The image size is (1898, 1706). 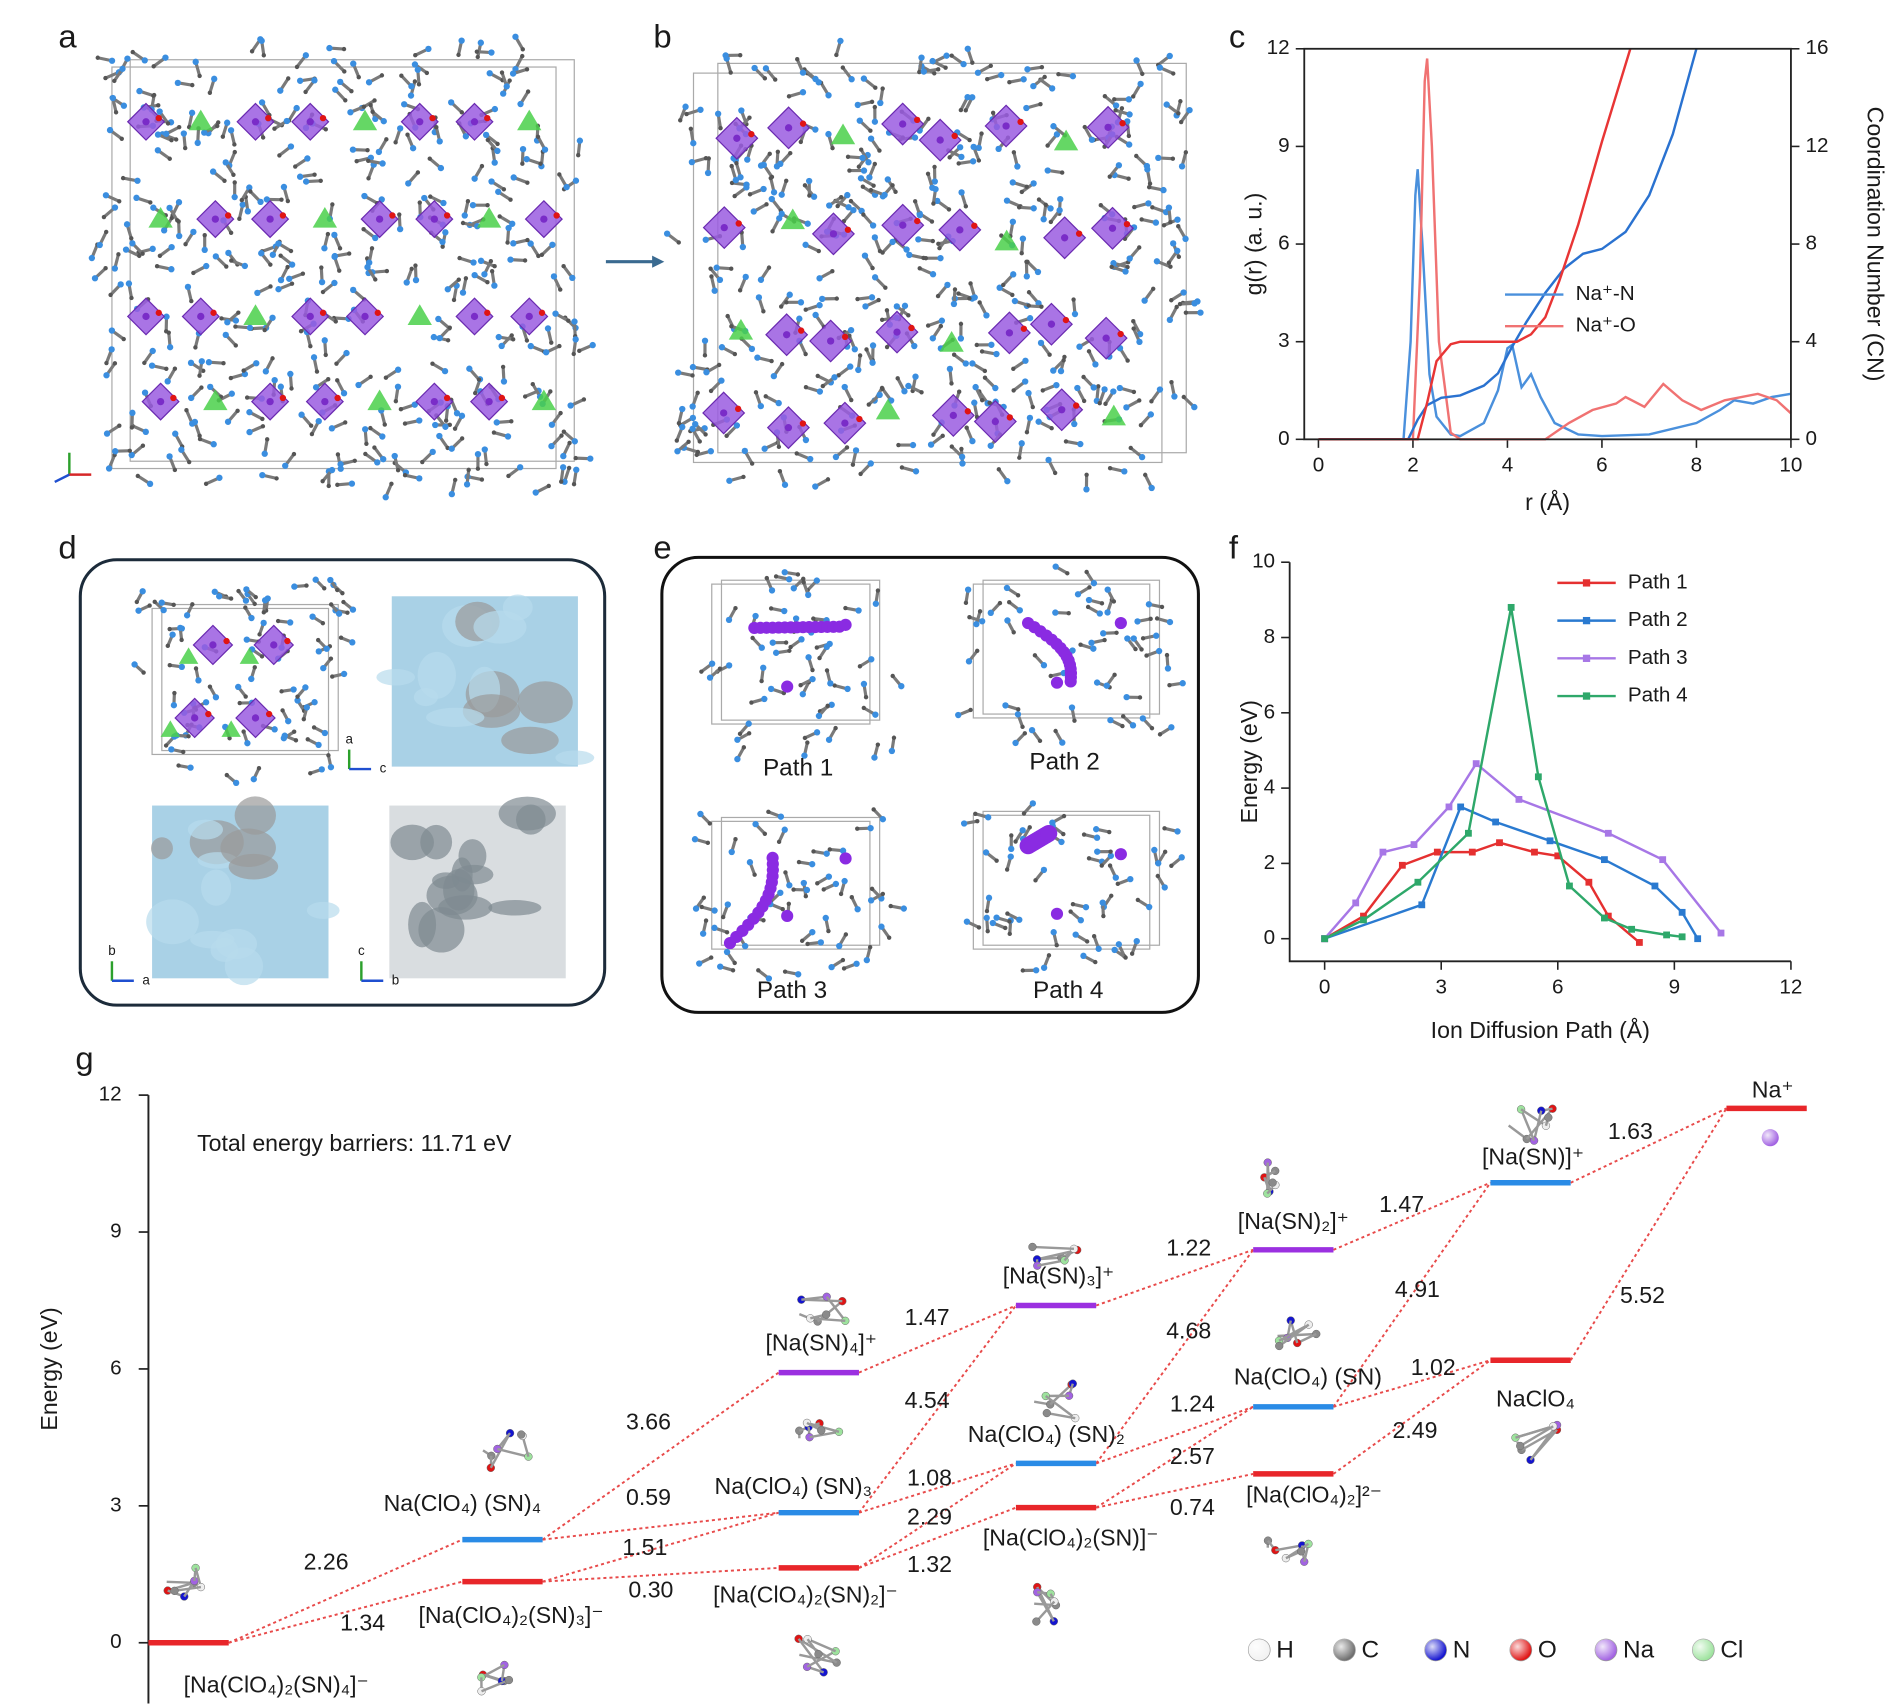 I want to click on legend-swatch, so click(x=1586, y=658).